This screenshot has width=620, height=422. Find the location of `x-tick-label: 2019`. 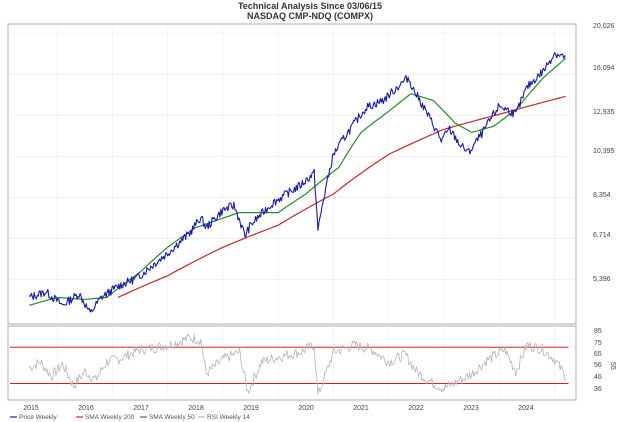

x-tick-label: 2019 is located at coordinates (251, 408).